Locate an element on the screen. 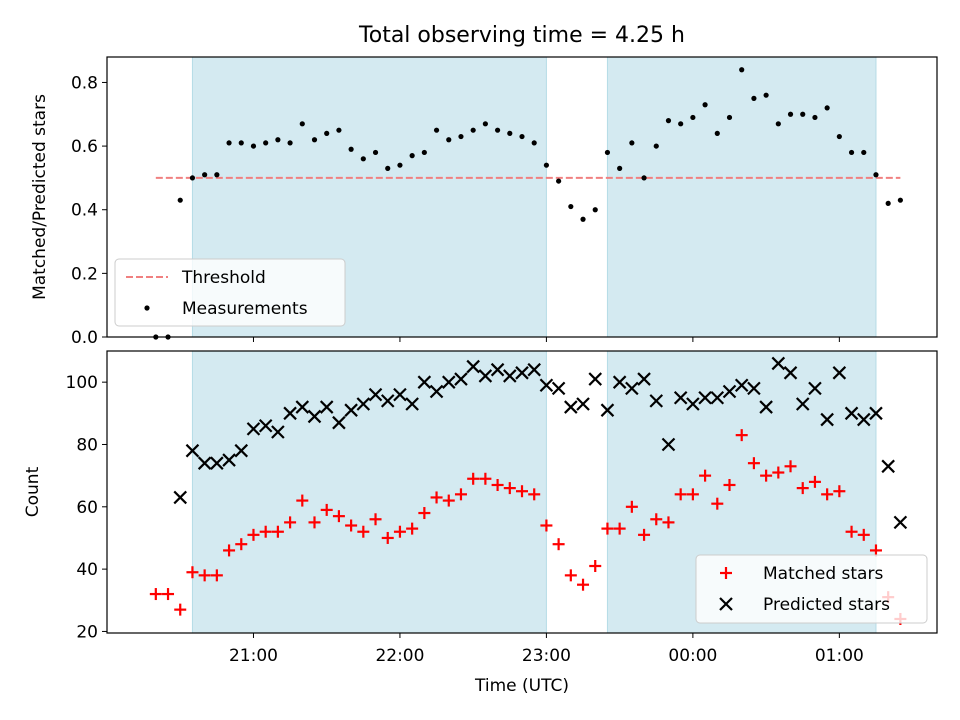 The width and height of the screenshot is (960, 720). predicted-legend-marker is located at coordinates (726, 604).